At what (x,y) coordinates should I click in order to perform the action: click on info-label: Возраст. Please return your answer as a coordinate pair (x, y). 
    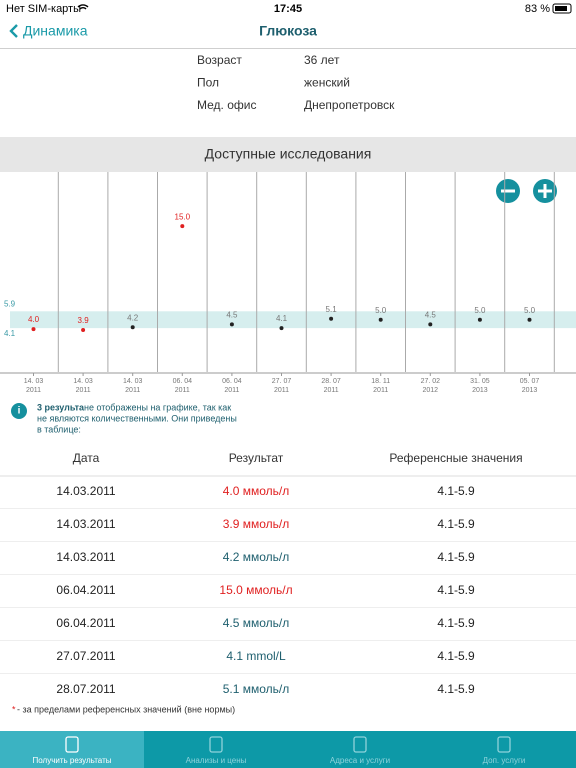
    Looking at the image, I should click on (219, 60).